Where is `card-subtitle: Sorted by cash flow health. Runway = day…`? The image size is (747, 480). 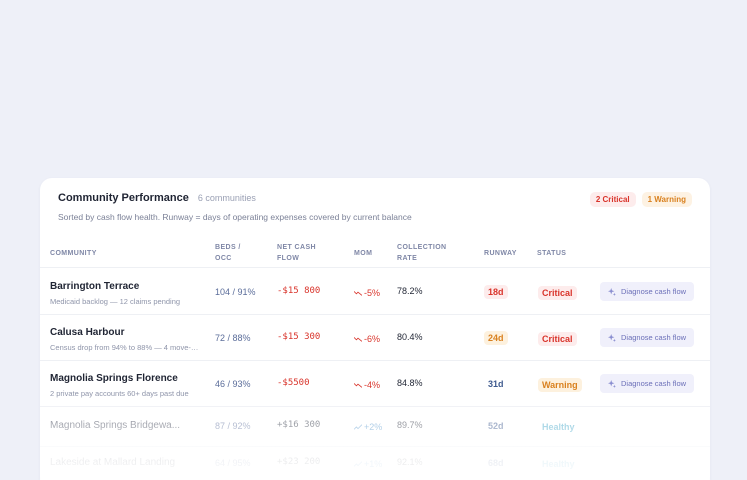 card-subtitle: Sorted by cash flow health. Runway = day… is located at coordinates (235, 217).